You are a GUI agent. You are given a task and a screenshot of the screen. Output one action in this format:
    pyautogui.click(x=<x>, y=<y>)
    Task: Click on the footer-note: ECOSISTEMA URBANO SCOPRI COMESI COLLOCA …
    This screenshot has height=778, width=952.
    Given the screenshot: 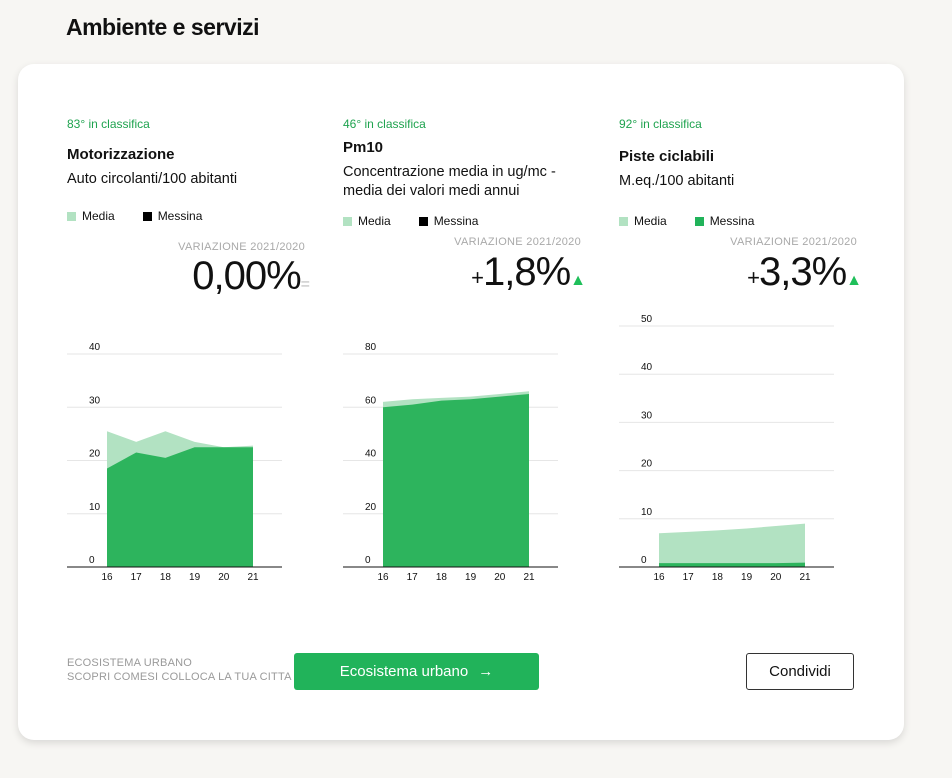 What is the action you would take?
    pyautogui.click(x=179, y=670)
    